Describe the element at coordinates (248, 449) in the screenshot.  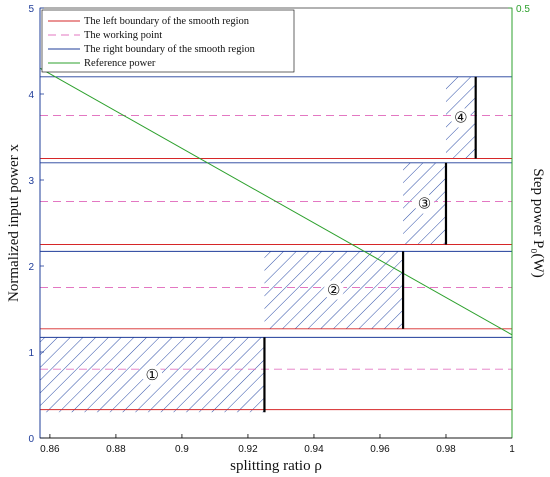
I see `x-tick-label-3: 0.92` at that location.